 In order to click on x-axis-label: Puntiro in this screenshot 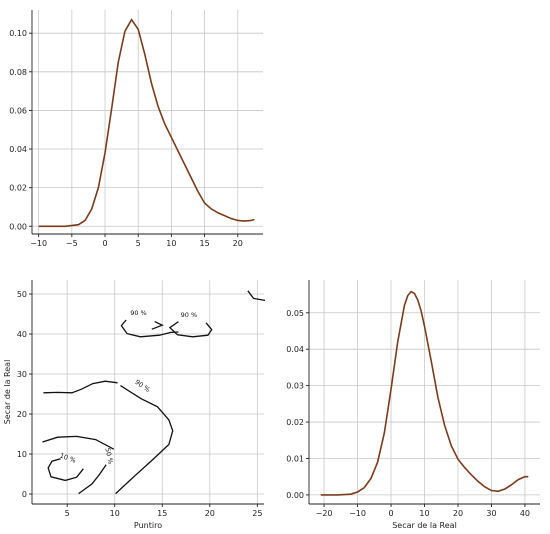, I will do `click(148, 525)`.